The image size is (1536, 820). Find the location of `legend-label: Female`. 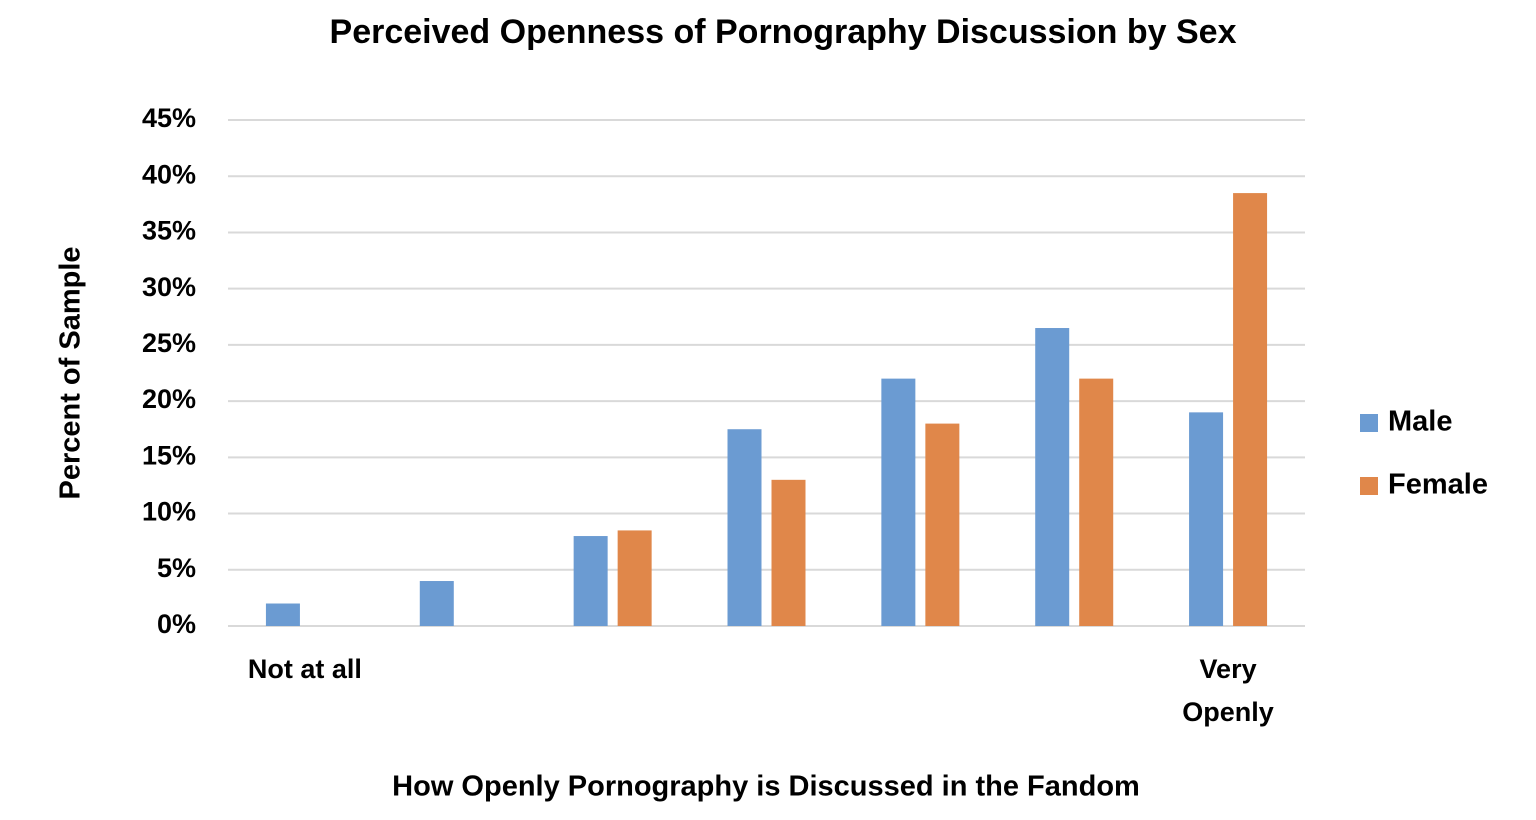

legend-label: Female is located at coordinates (1438, 485).